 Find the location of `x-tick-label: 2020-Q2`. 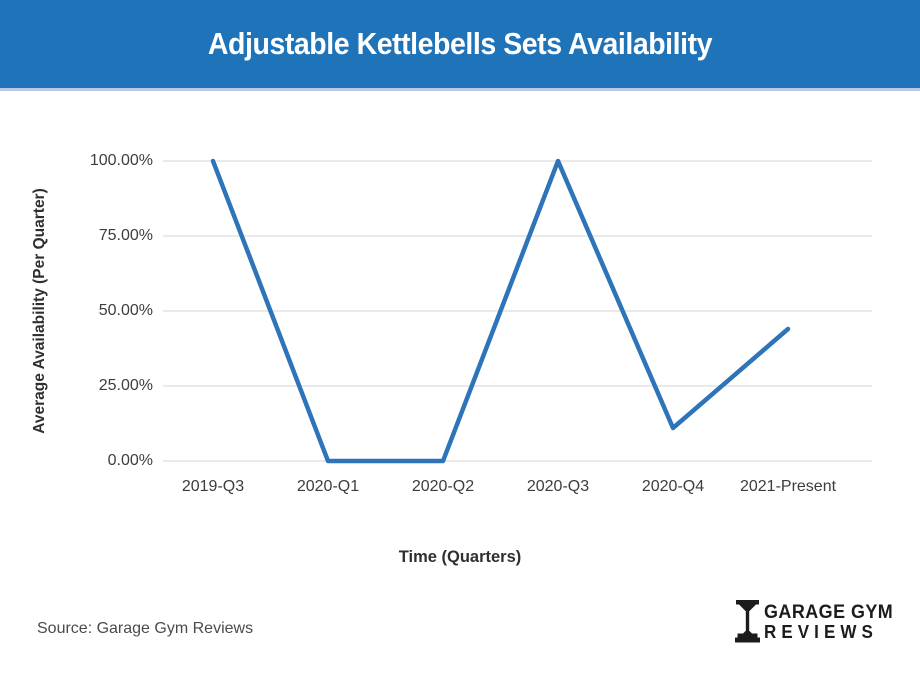

x-tick-label: 2020-Q2 is located at coordinates (443, 486).